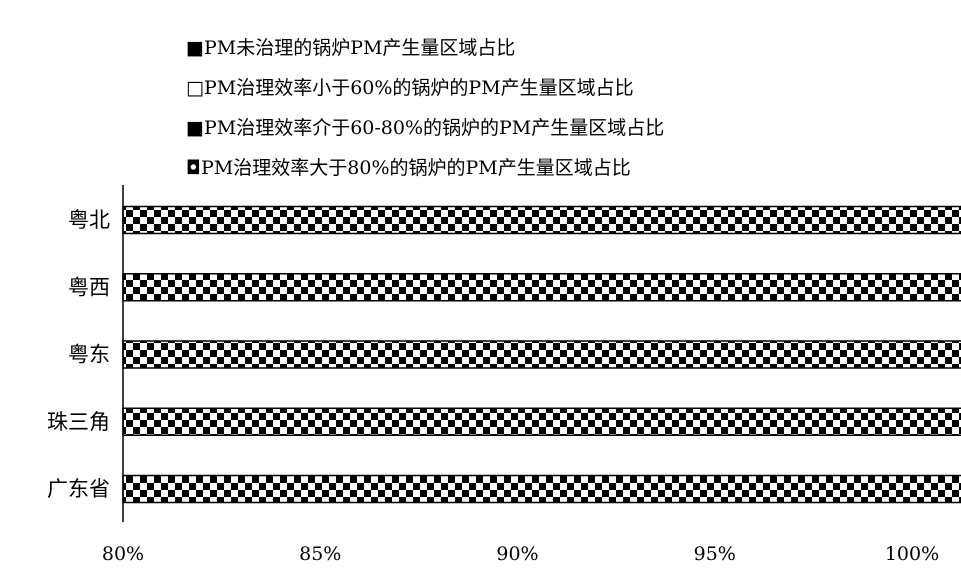  I want to click on bar-row: 粤西, so click(514, 287).